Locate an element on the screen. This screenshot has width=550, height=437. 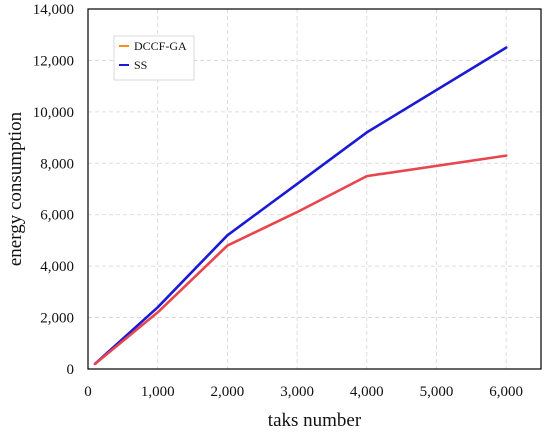
y-tick-label: 8,000 is located at coordinates (57, 164).